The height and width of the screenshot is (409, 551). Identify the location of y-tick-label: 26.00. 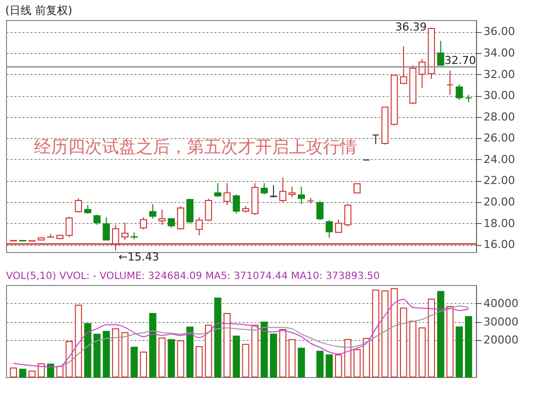
(499, 138).